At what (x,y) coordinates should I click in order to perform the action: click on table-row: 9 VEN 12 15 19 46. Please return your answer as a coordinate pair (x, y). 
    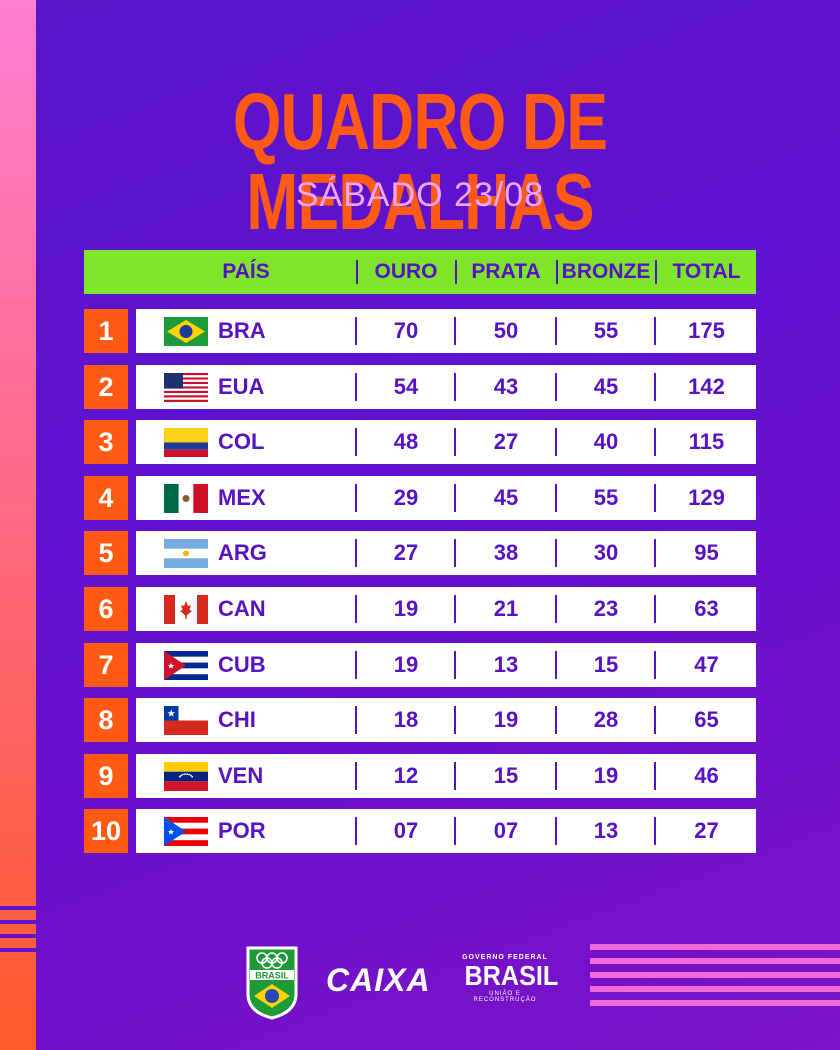
    Looking at the image, I should click on (420, 775).